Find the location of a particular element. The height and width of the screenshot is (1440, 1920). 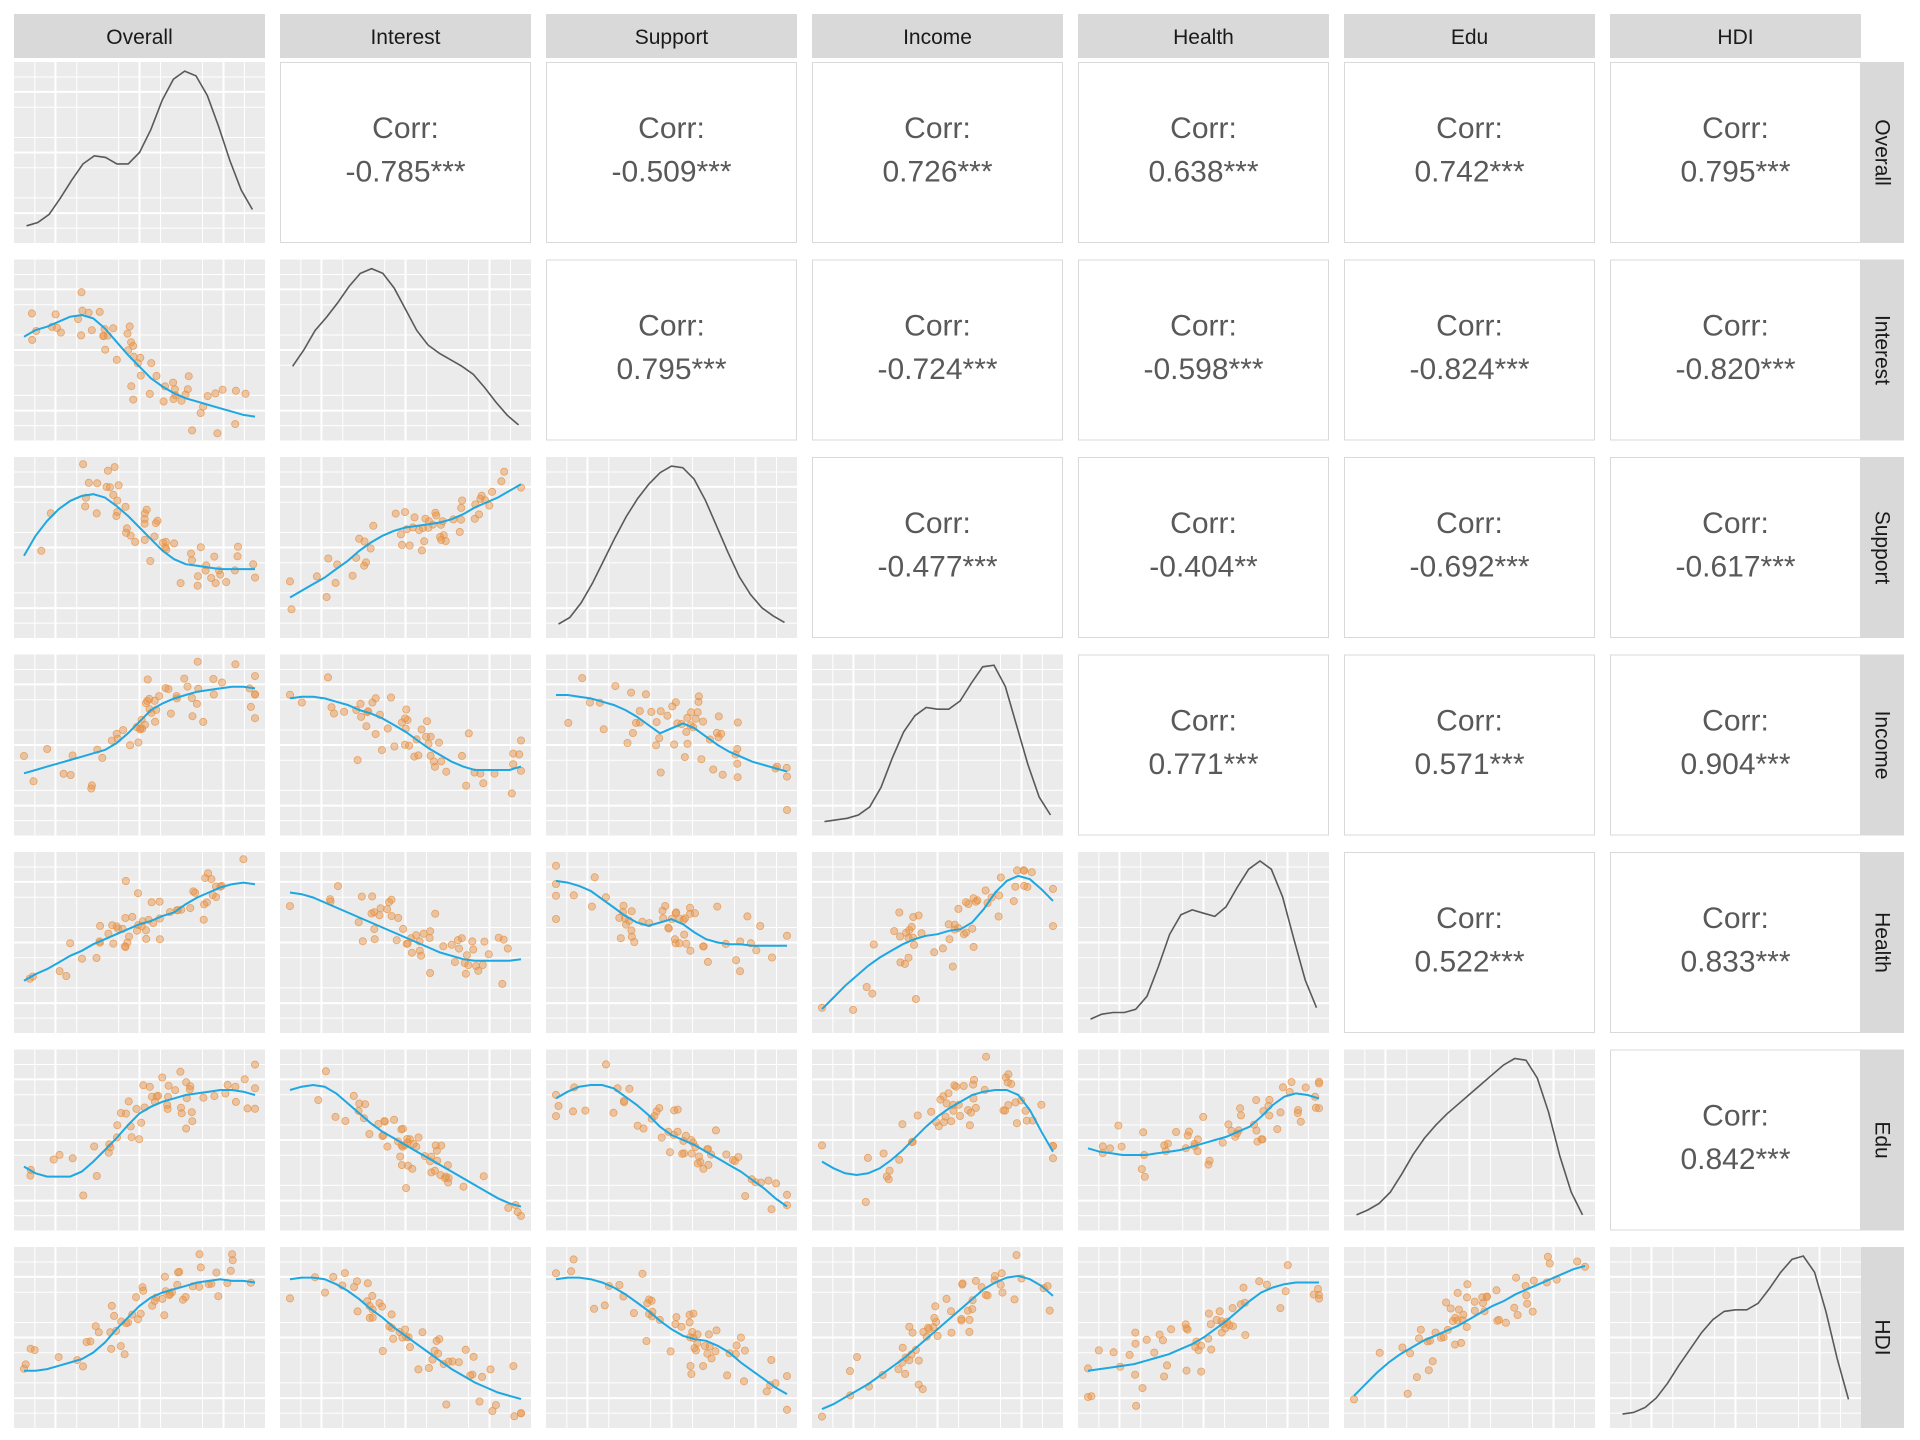

top-strip-overall is located at coordinates (139, 36).